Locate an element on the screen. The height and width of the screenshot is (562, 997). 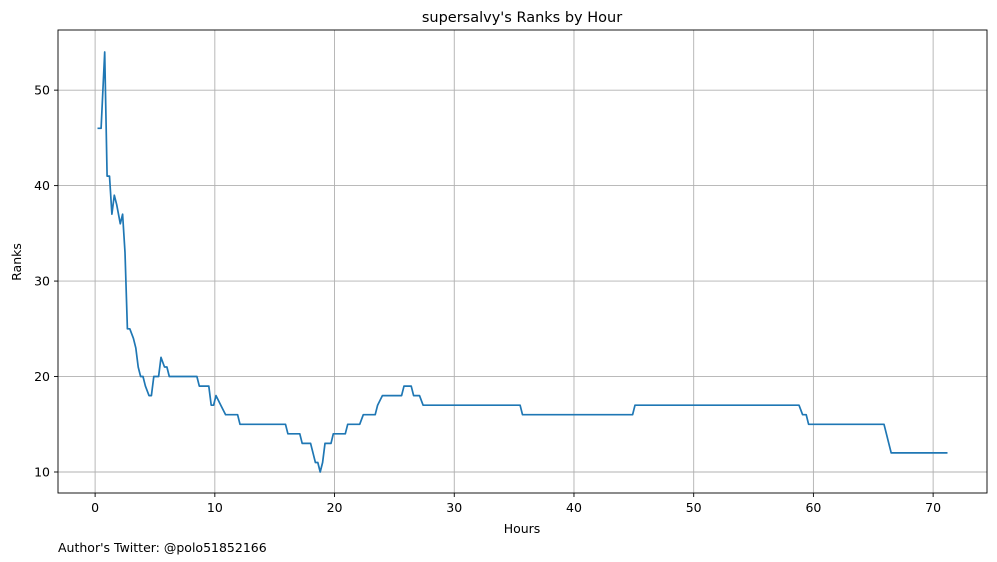
x-tick-label: 20 is located at coordinates (335, 507).